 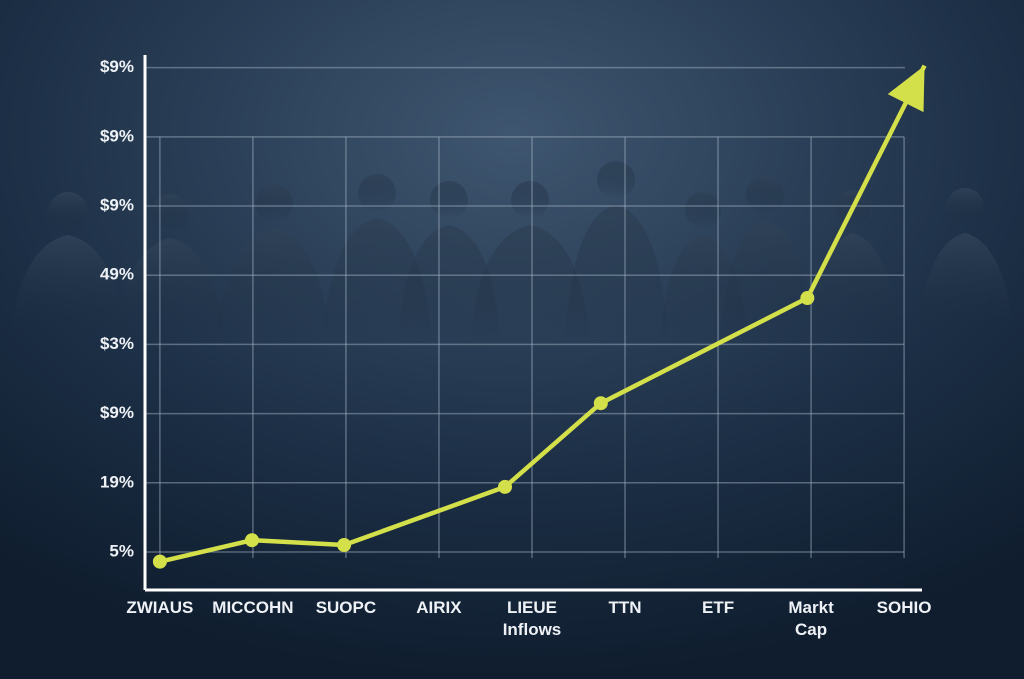 I want to click on x-tick-label: Markt Cap, so click(x=811, y=618).